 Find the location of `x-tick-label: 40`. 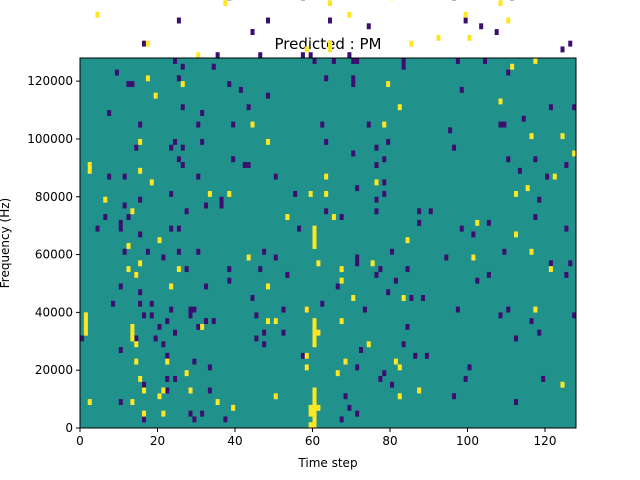

x-tick-label: 40 is located at coordinates (234, 441).